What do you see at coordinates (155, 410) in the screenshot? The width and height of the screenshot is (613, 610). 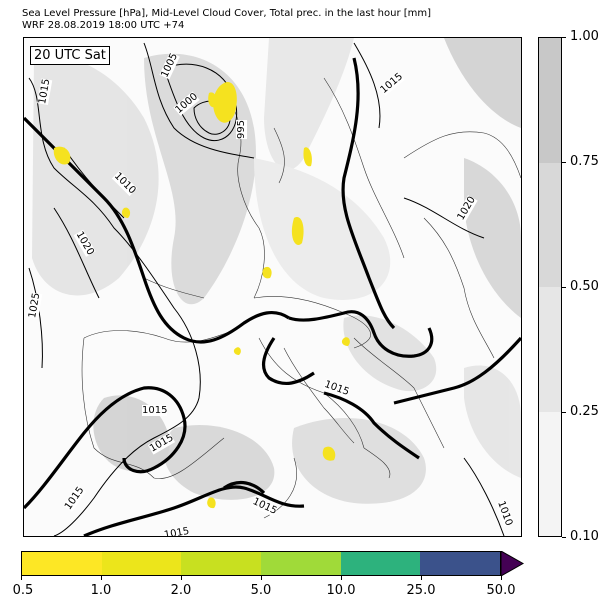 I see `isobar-label: 1015` at bounding box center [155, 410].